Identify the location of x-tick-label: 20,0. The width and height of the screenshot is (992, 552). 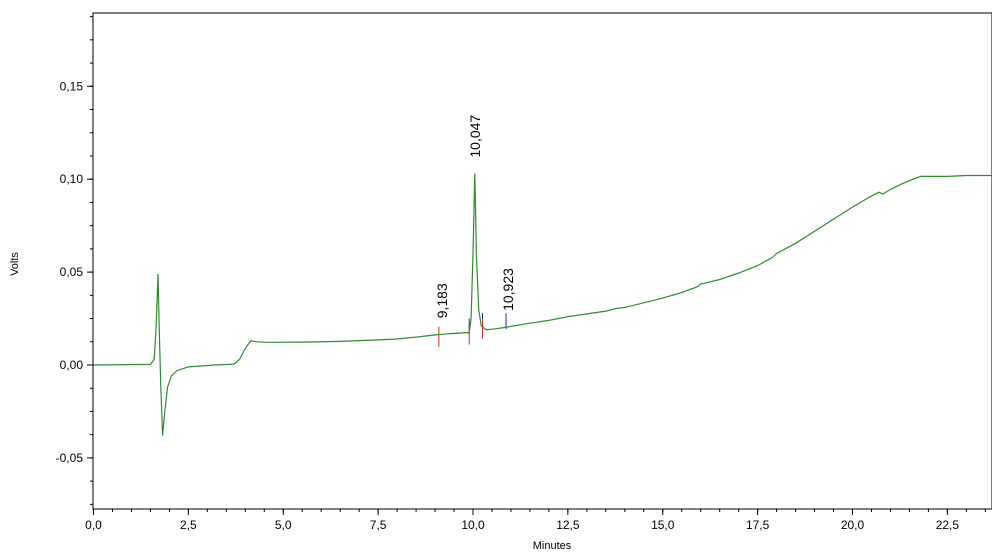
(853, 525).